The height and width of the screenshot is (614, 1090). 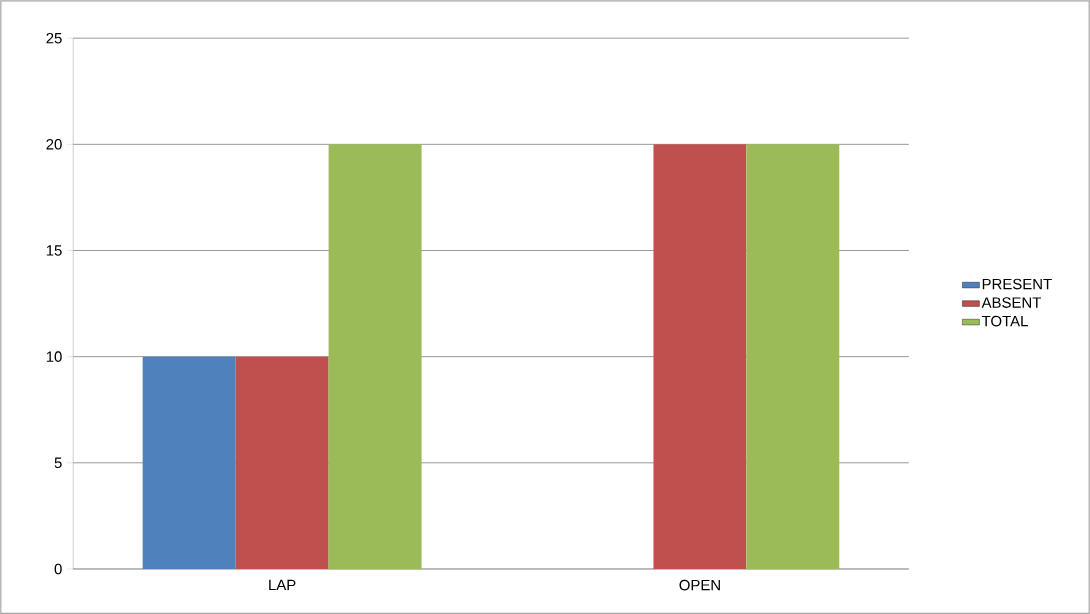 What do you see at coordinates (54, 144) in the screenshot?
I see `y-tick-label: 20` at bounding box center [54, 144].